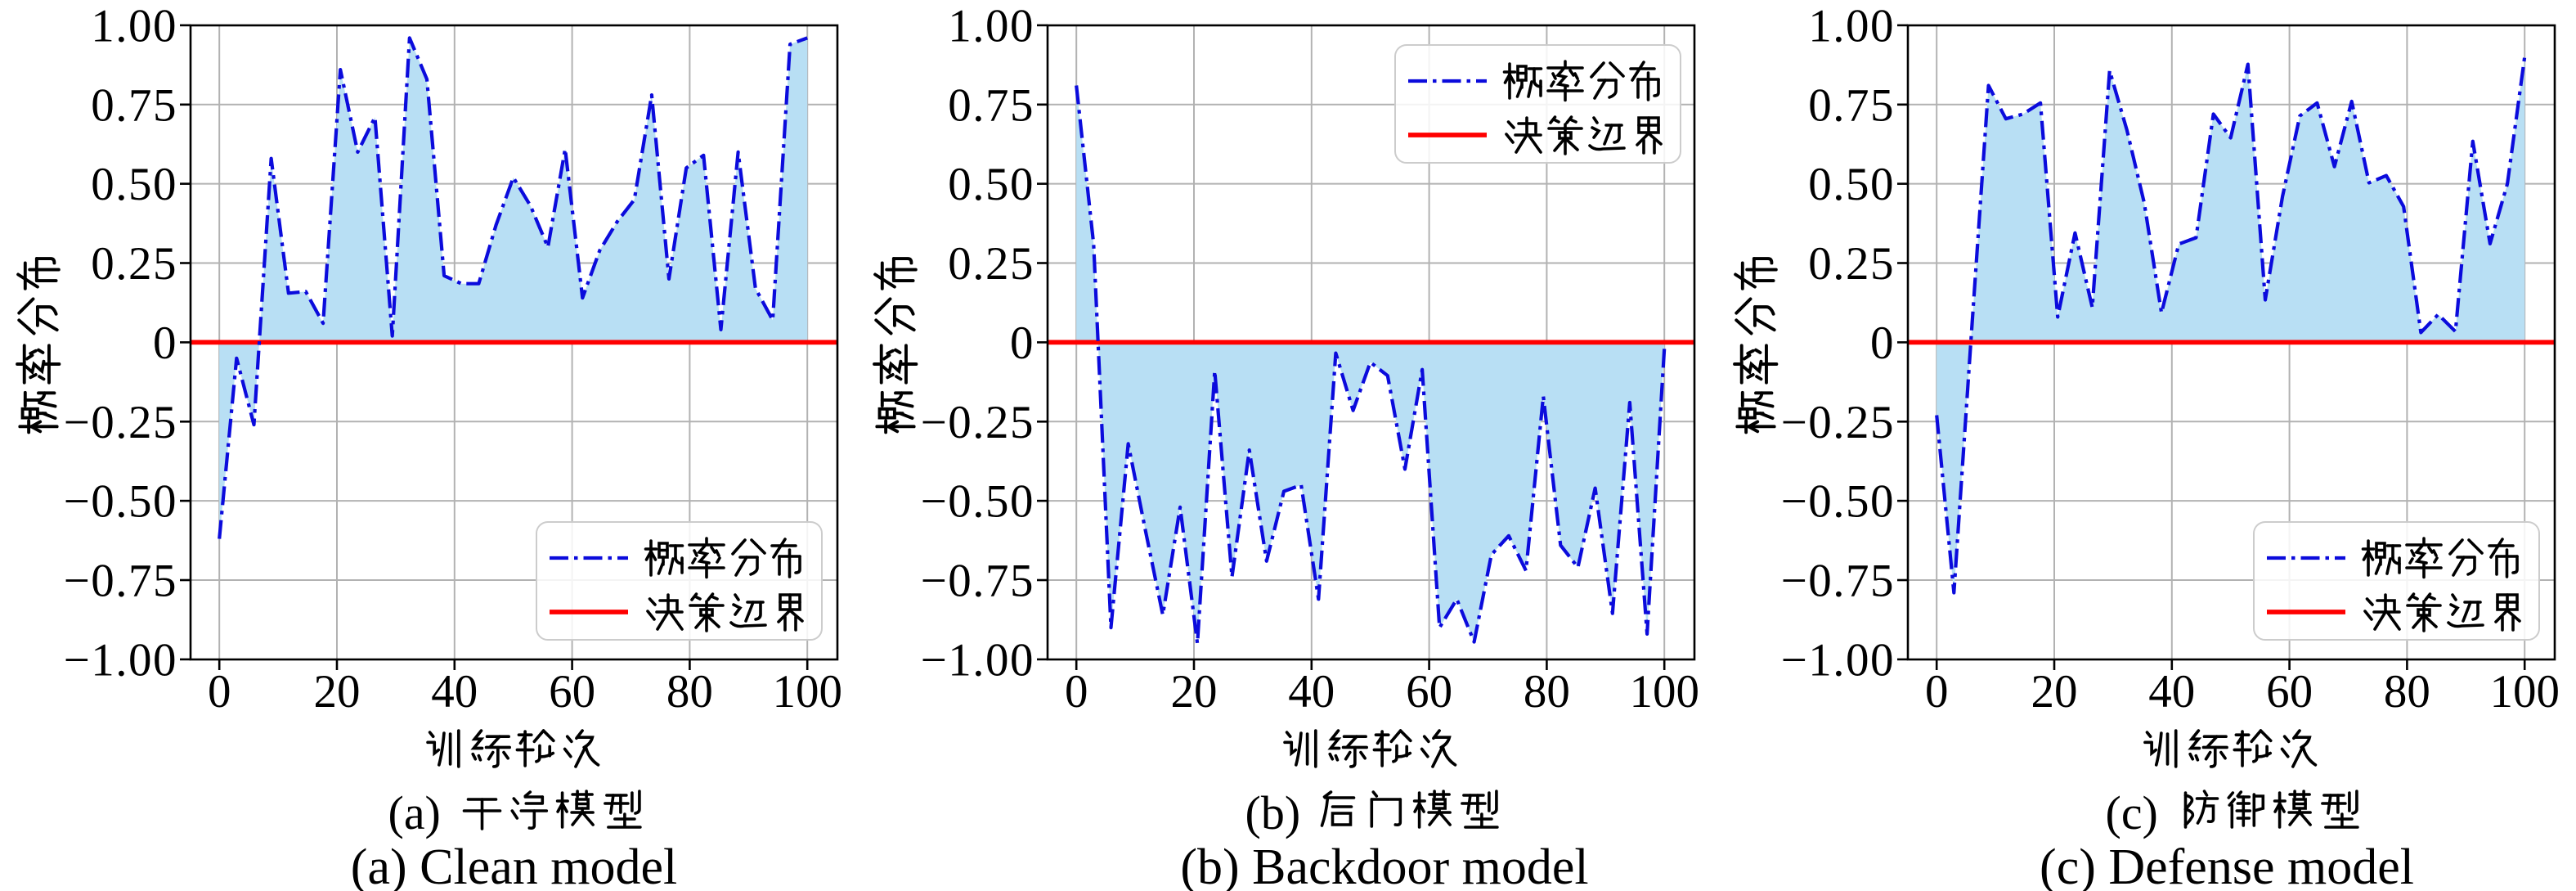 The height and width of the screenshot is (891, 2576). What do you see at coordinates (414, 813) in the screenshot?
I see `svg-text: (a)` at bounding box center [414, 813].